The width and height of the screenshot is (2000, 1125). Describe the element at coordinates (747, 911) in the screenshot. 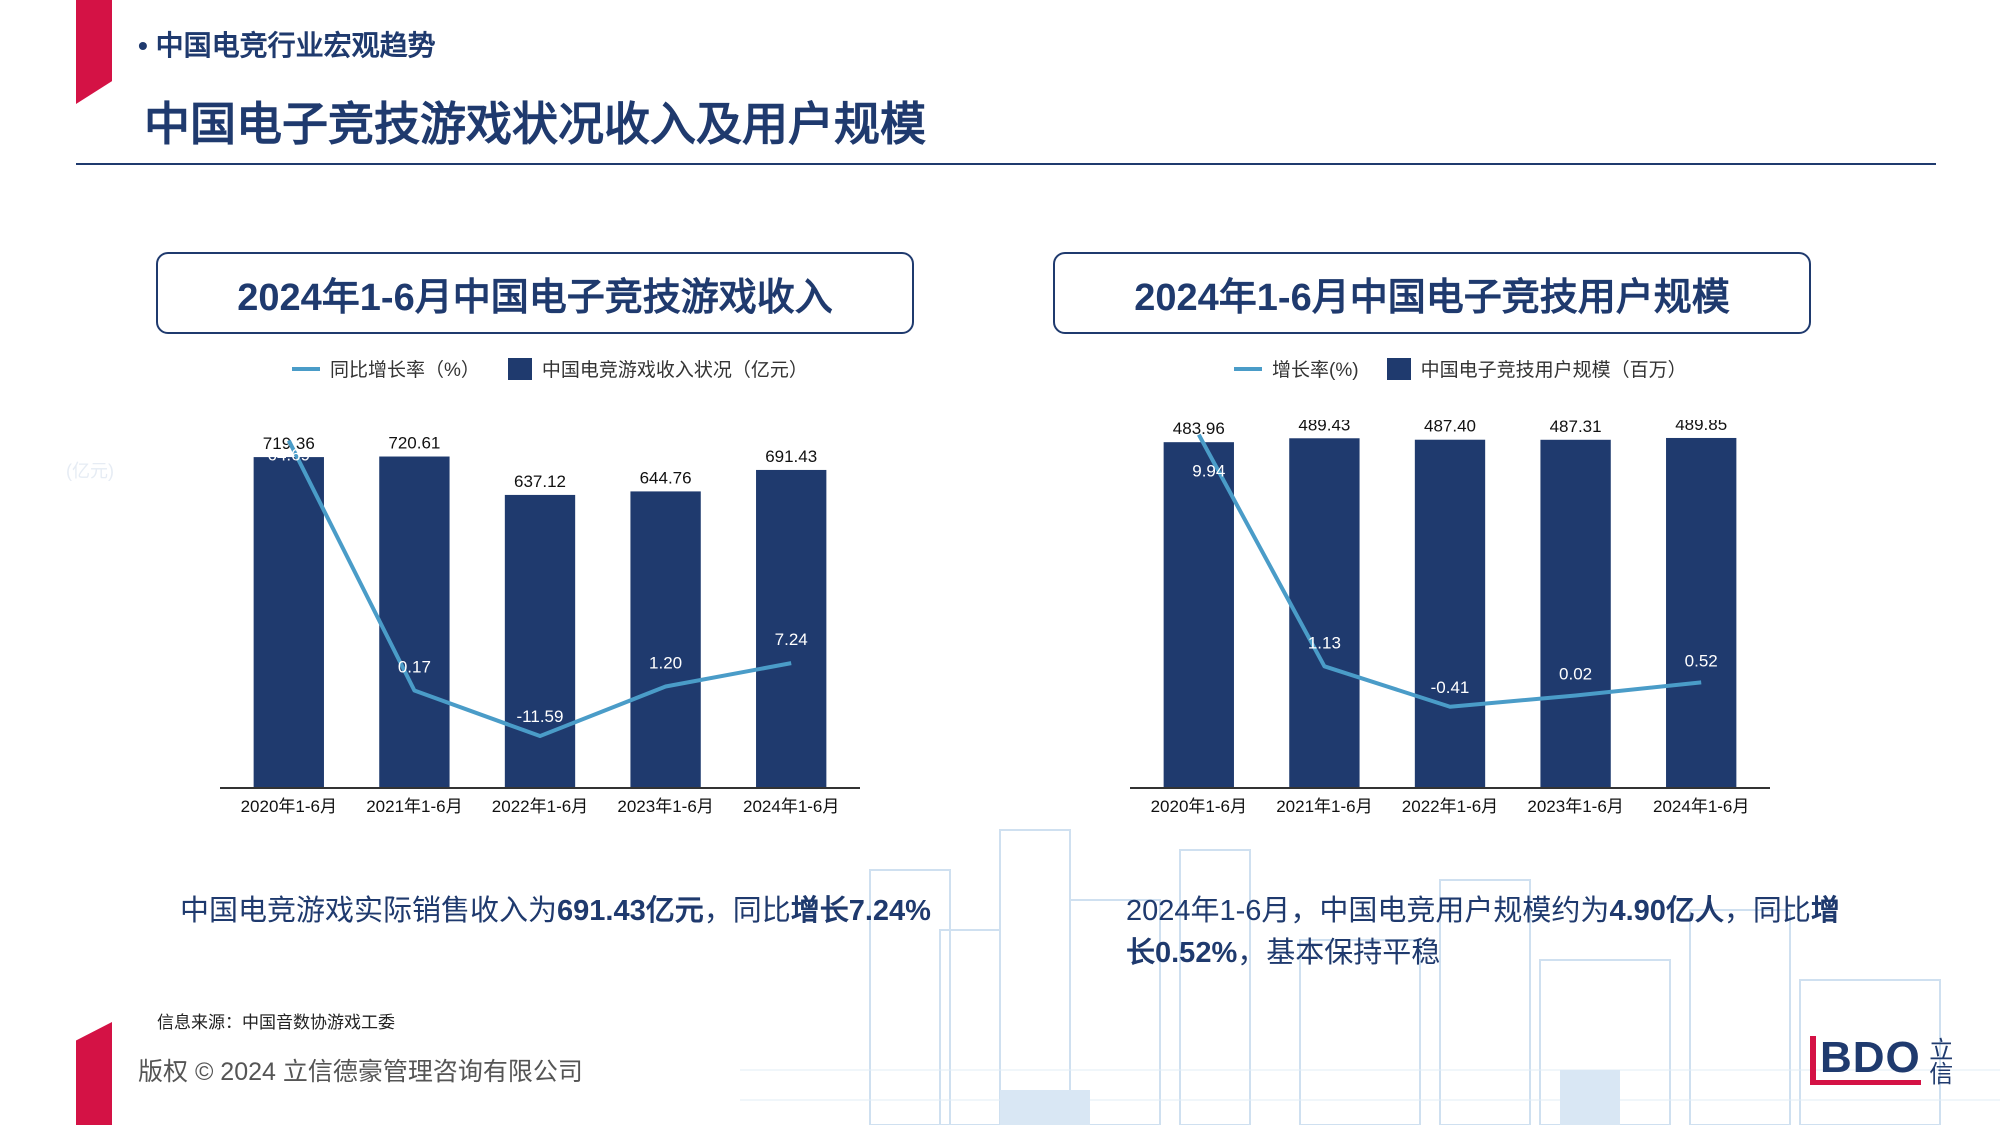

I see `revenue-summary-text-2: ，同比` at that location.